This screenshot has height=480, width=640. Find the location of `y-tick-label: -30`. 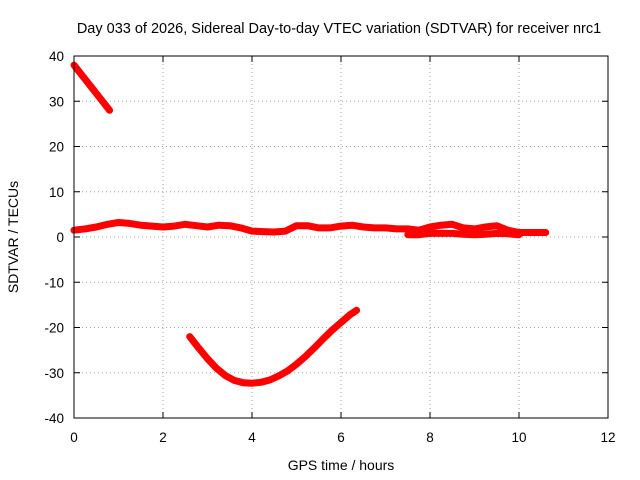

y-tick-label: -30 is located at coordinates (54, 373).